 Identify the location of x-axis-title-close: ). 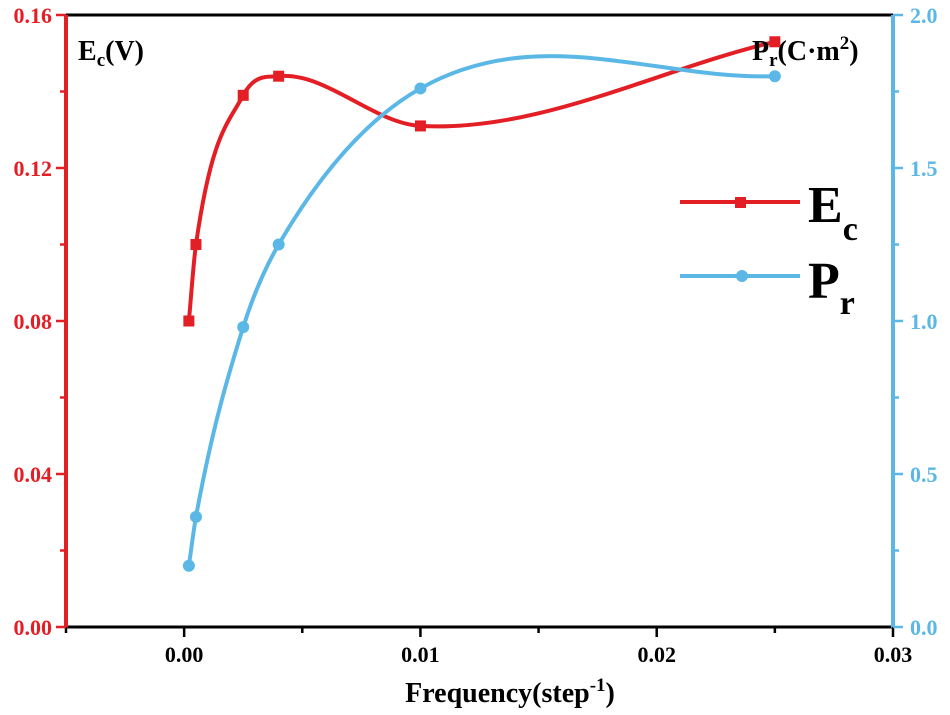
(610, 693).